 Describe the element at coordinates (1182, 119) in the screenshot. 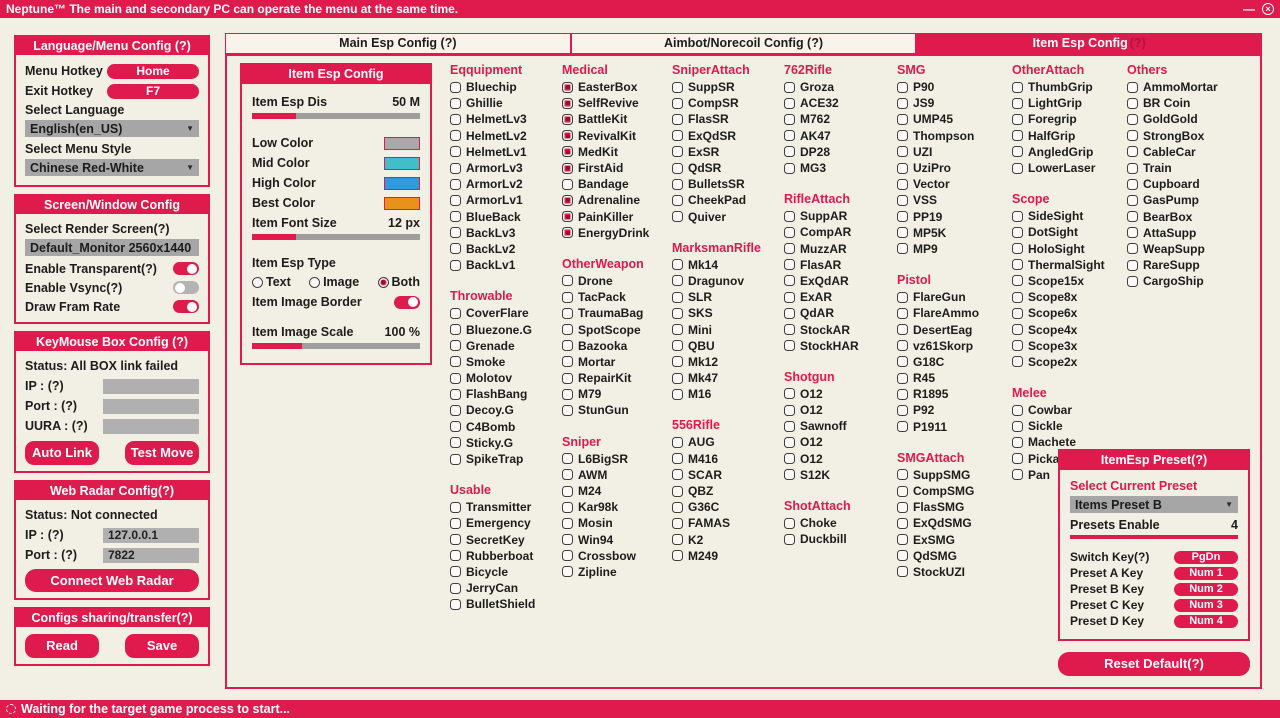

I see `checkbox-item-goldgold: GoldGold` at that location.